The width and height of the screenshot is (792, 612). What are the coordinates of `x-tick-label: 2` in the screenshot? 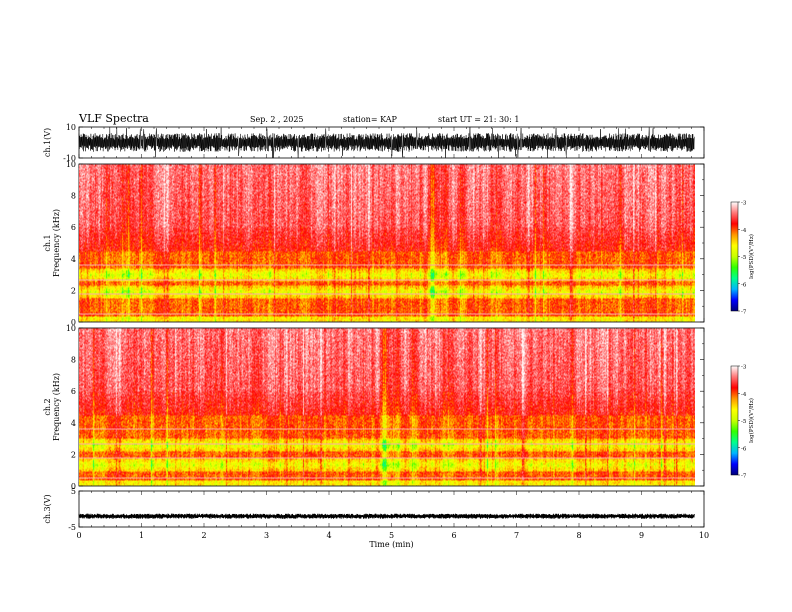 It's located at (203, 535).